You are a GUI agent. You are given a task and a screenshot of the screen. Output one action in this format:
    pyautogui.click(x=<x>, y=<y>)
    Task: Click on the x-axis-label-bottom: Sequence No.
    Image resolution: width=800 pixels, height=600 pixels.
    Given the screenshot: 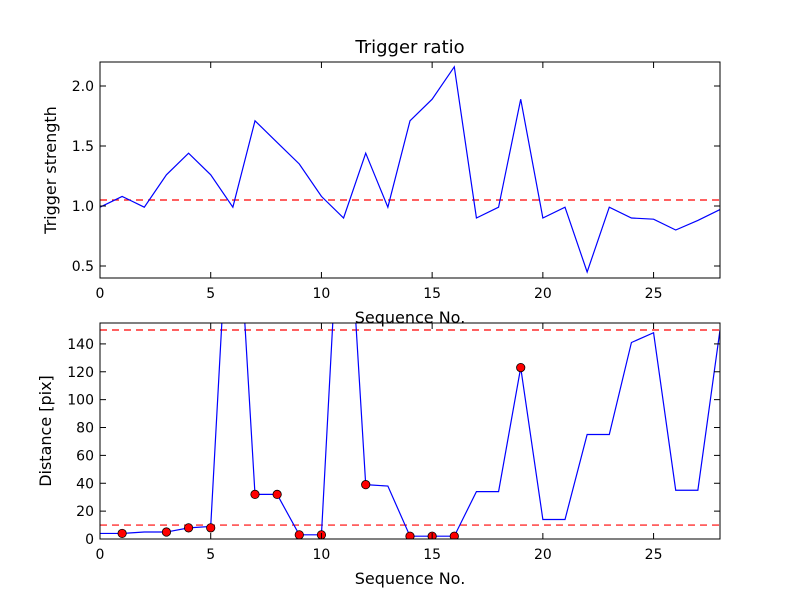 What is the action you would take?
    pyautogui.click(x=410, y=578)
    